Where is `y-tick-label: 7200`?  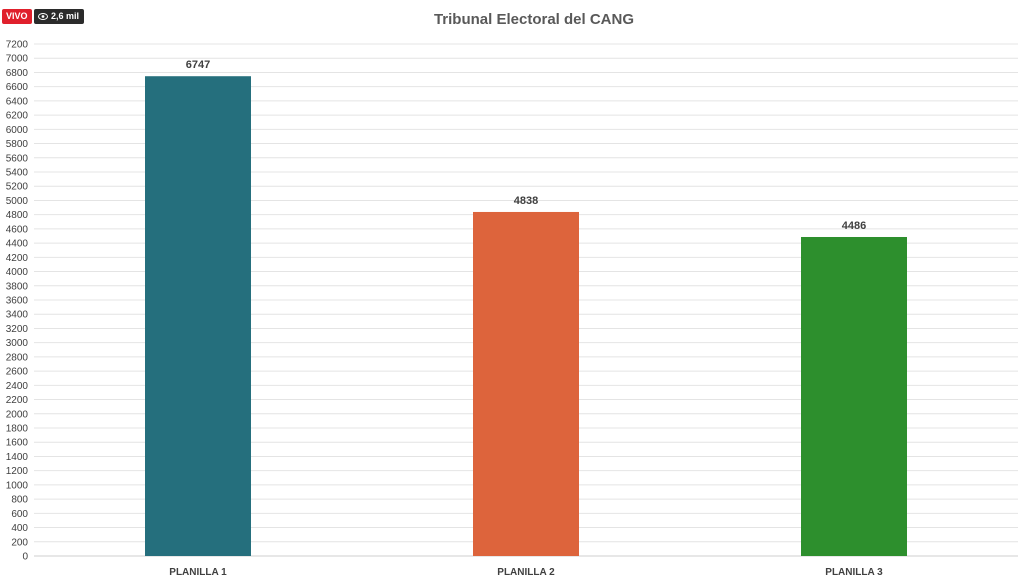
y-tick-label: 7200 is located at coordinates (17, 45).